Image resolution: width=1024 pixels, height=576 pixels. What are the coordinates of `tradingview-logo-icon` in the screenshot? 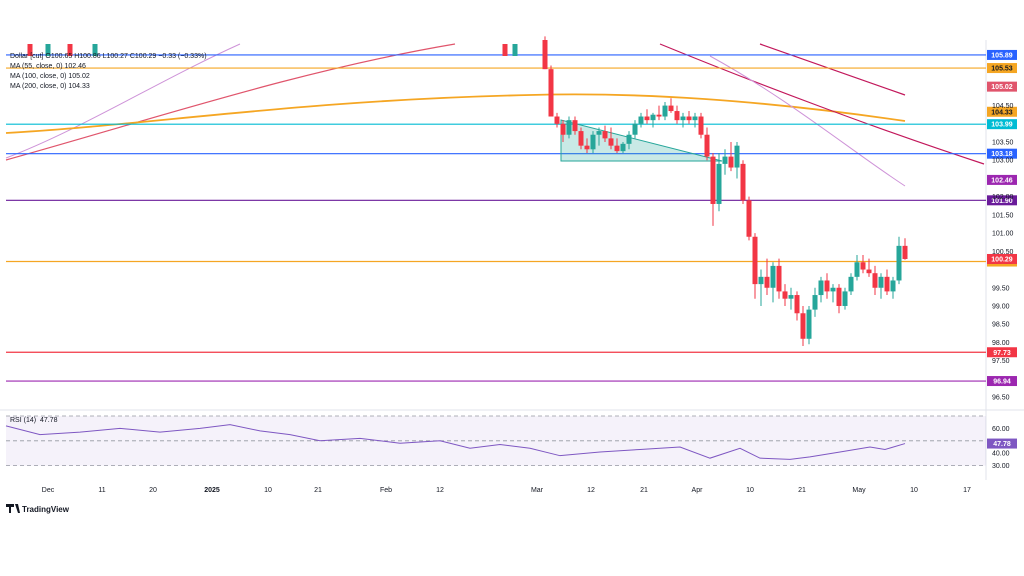 It's located at (13, 508).